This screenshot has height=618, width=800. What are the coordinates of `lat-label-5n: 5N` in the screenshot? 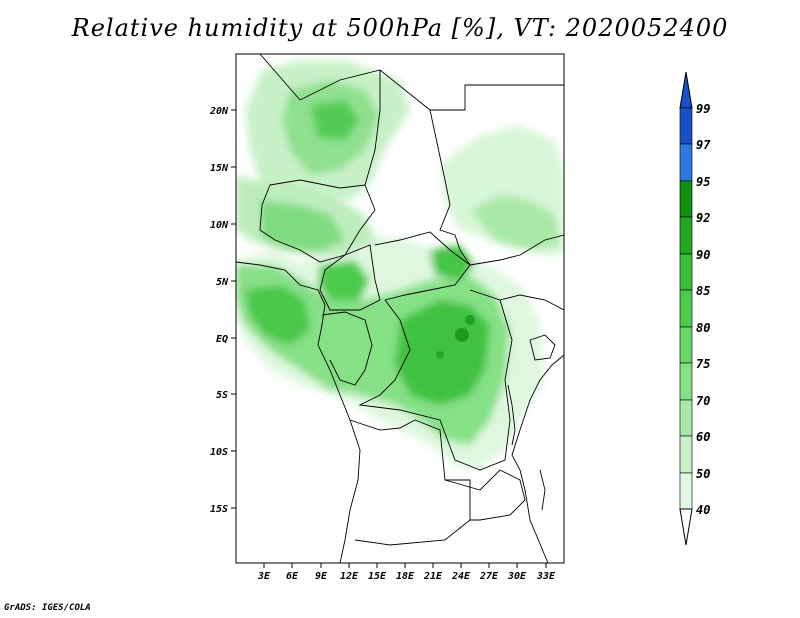 It's located at (222, 282).